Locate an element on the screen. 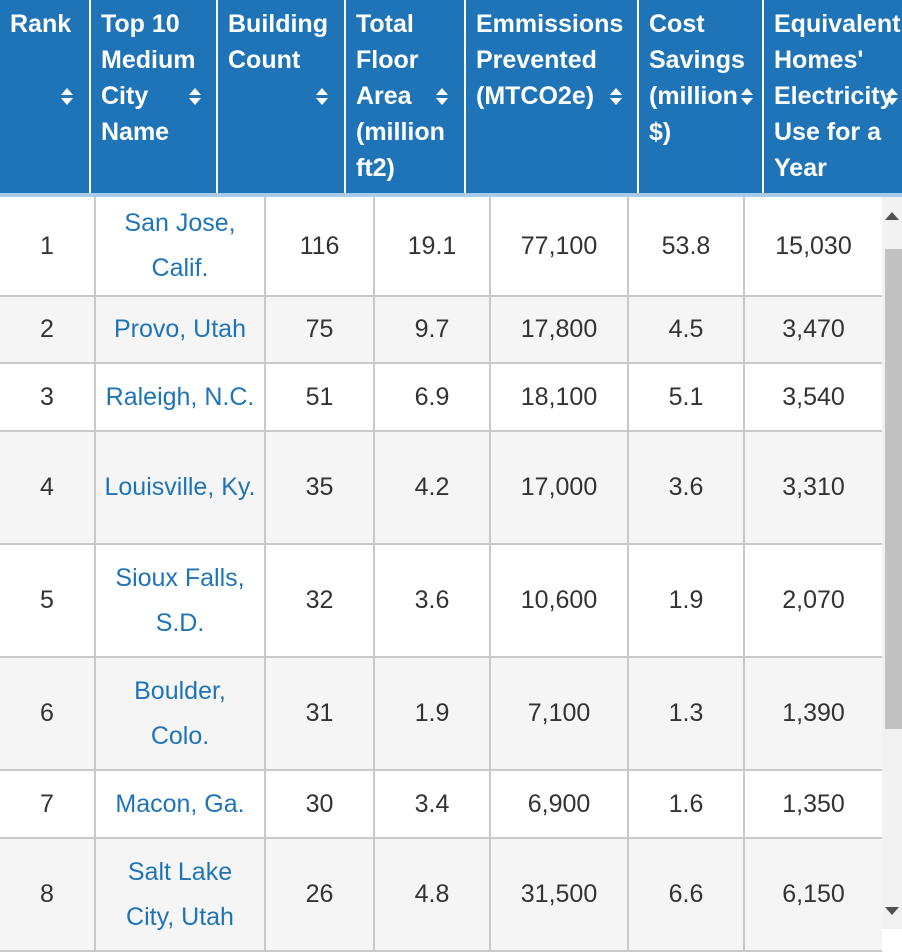 This screenshot has width=902, height=952. vertical-scrollbar is located at coordinates (892, 563).